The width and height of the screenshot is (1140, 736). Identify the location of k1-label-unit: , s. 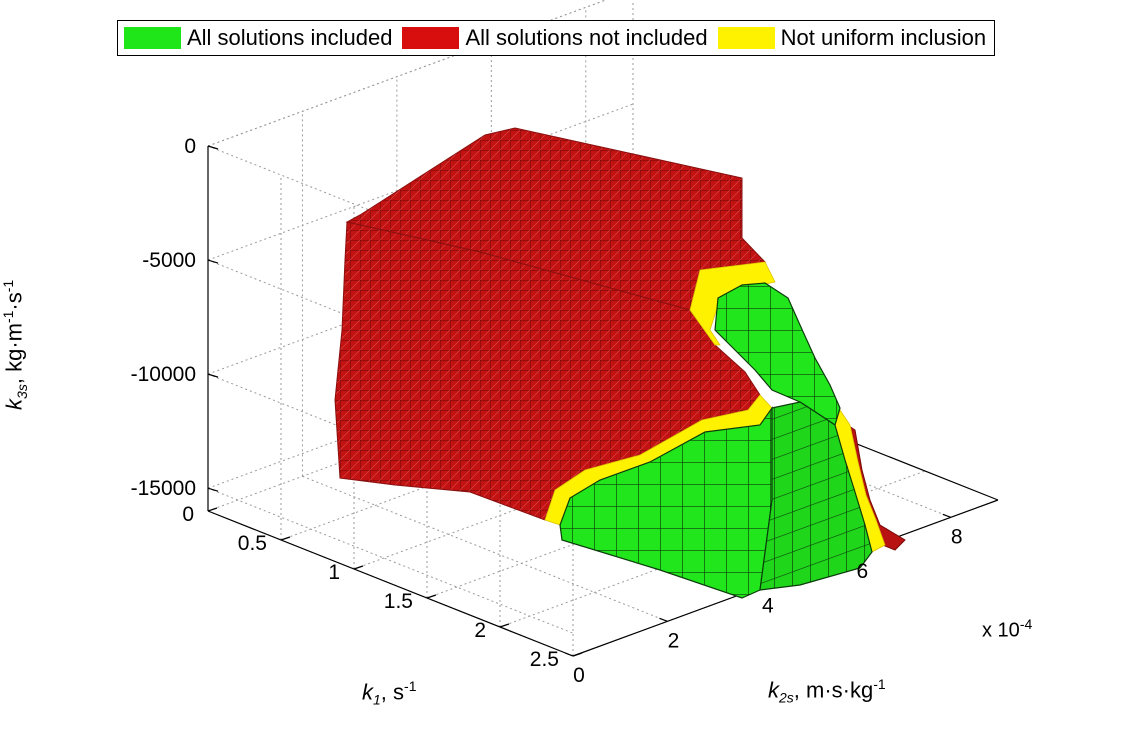
(392, 692).